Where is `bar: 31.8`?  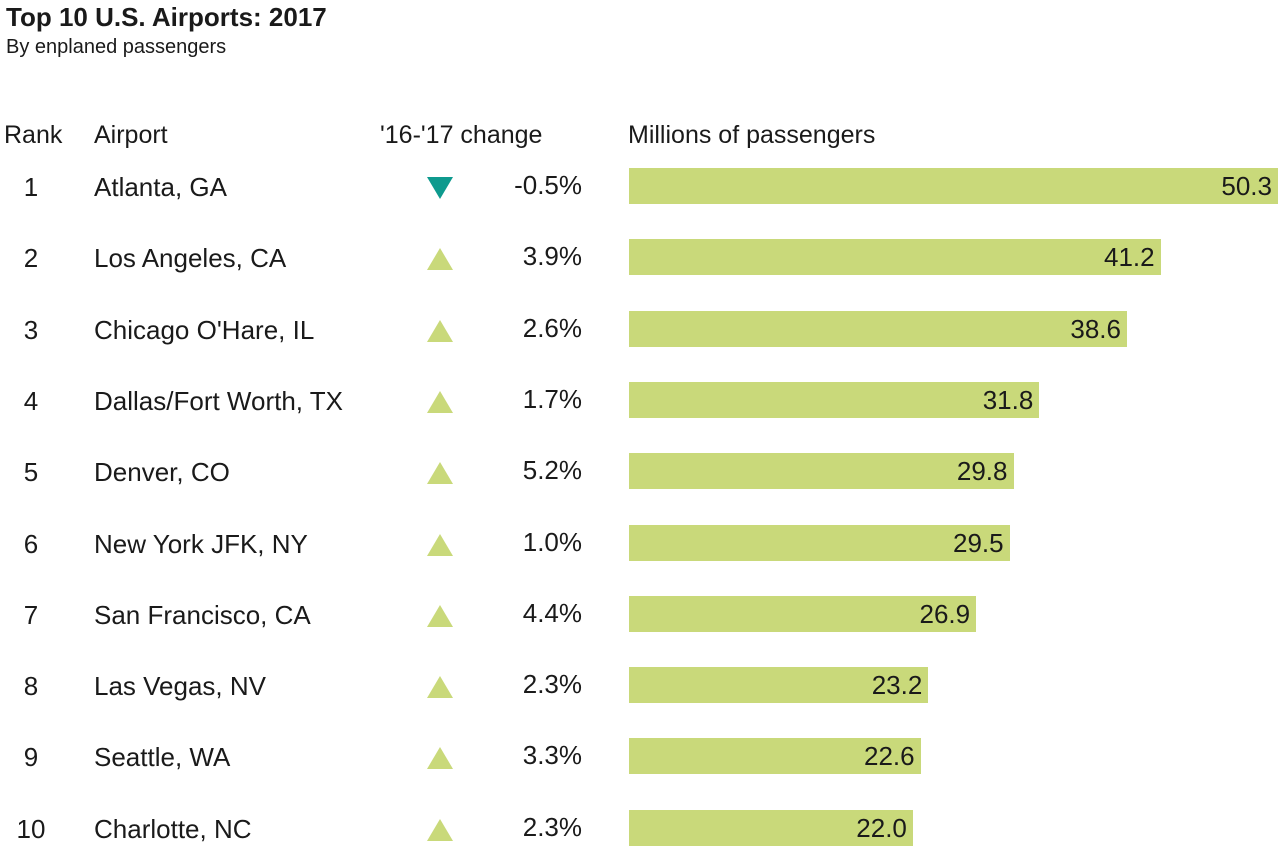 bar: 31.8 is located at coordinates (834, 400).